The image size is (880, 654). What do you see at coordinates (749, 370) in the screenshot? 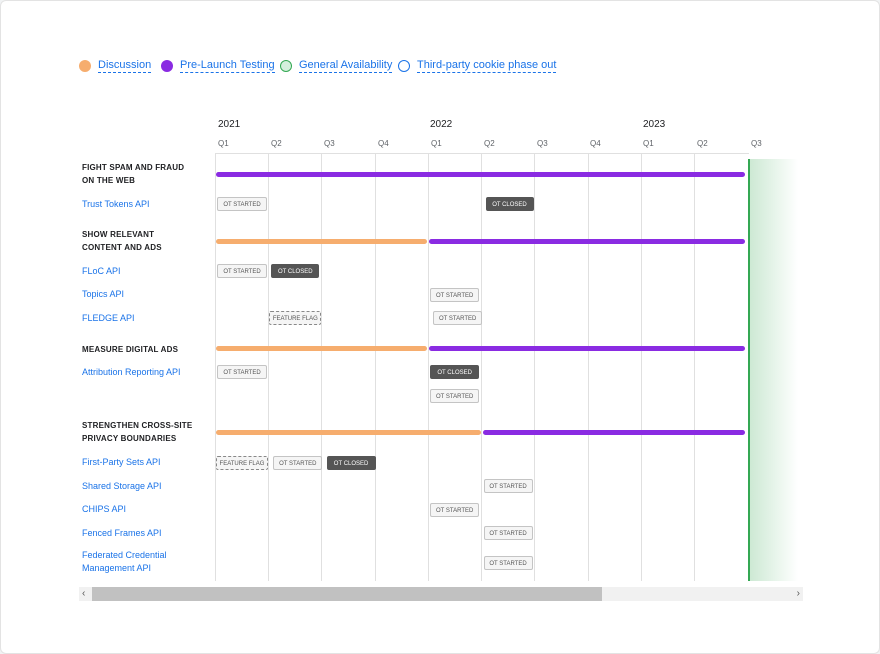
I see `general-availability-line` at bounding box center [749, 370].